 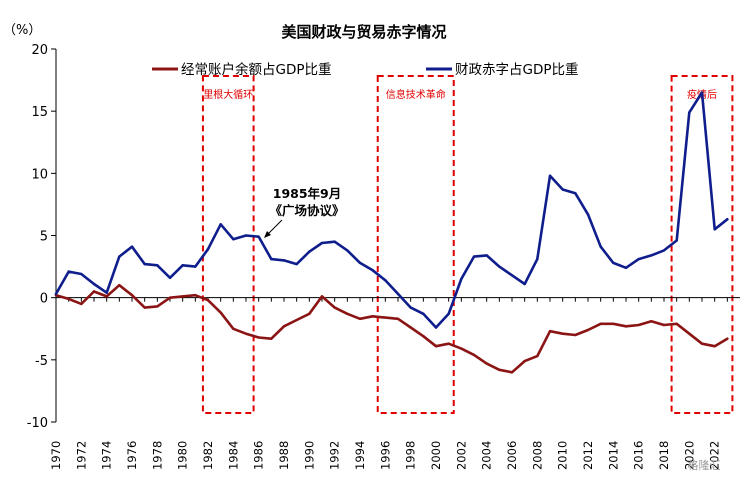 I want to click on x-tick-label: 1992, so click(x=335, y=455).